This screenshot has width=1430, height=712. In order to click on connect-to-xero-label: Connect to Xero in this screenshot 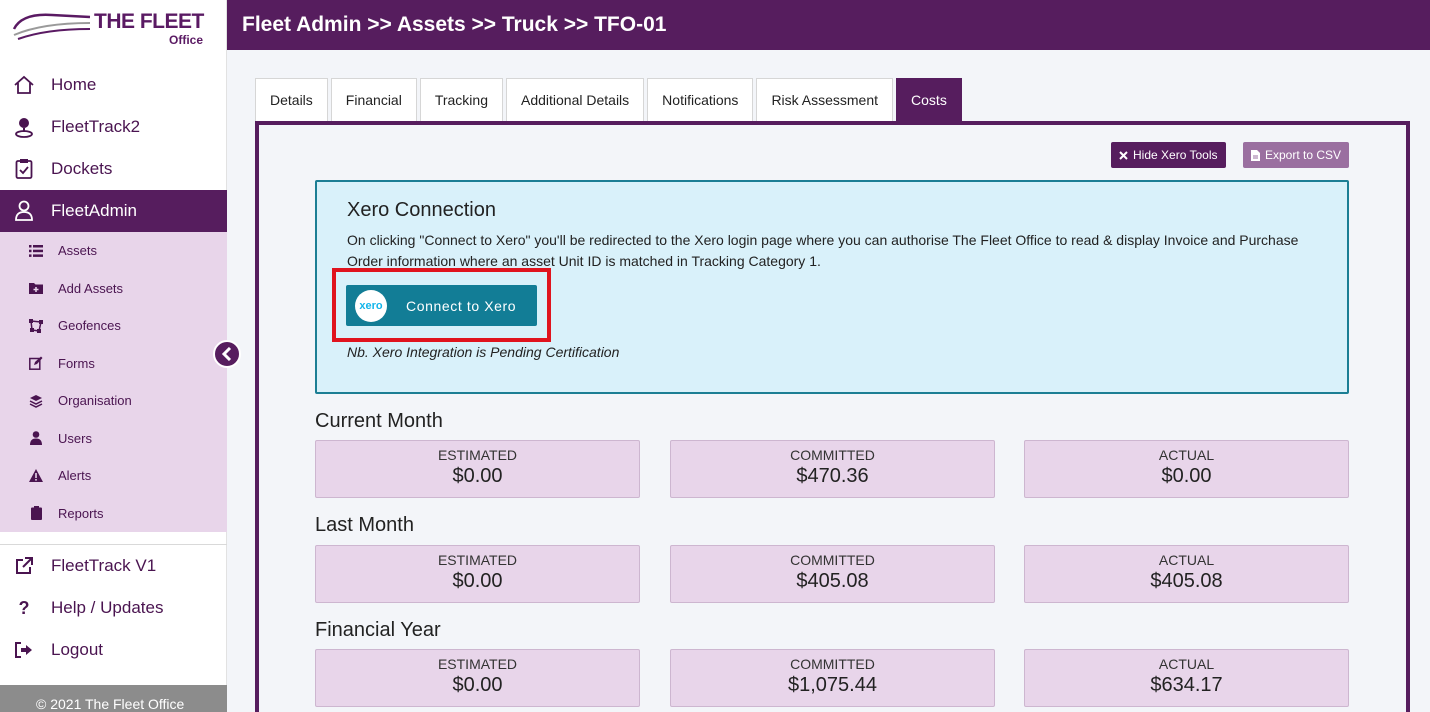, I will do `click(461, 305)`.